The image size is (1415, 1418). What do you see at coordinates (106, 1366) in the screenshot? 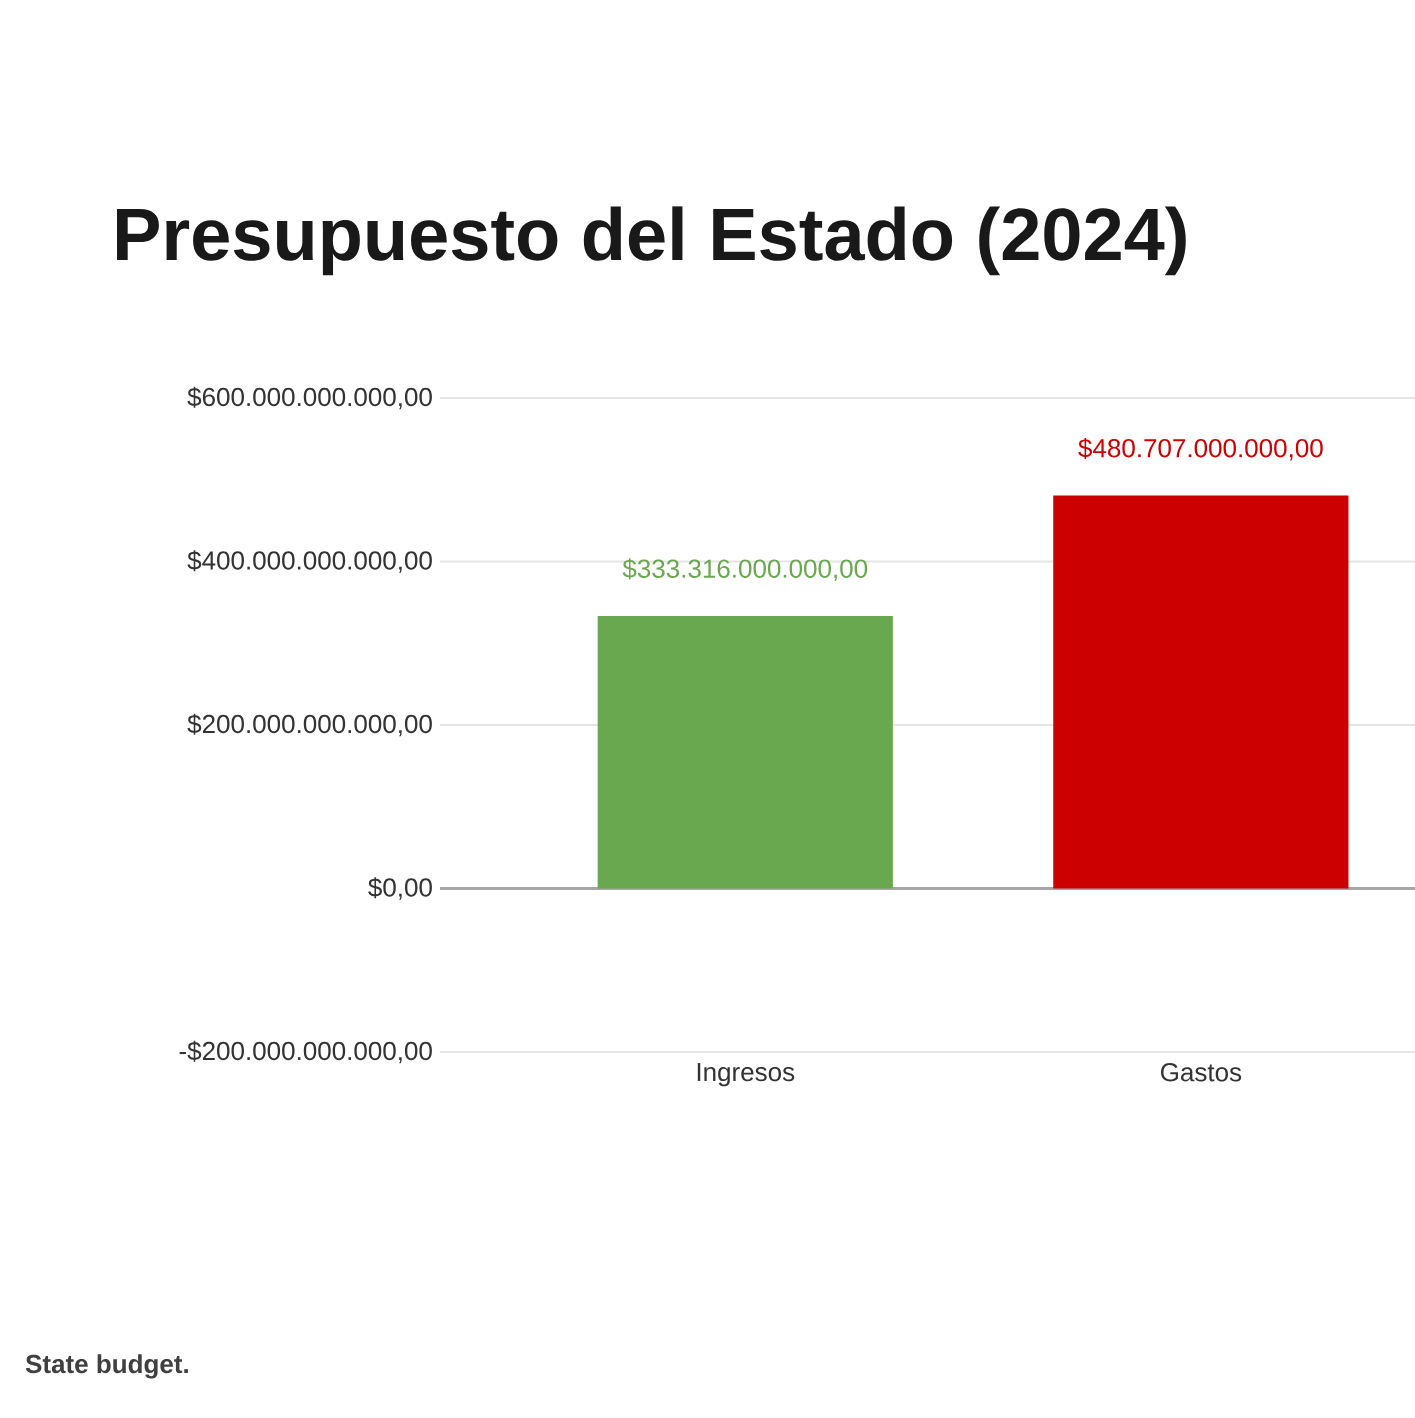
I see `text: State budget.` at bounding box center [106, 1366].